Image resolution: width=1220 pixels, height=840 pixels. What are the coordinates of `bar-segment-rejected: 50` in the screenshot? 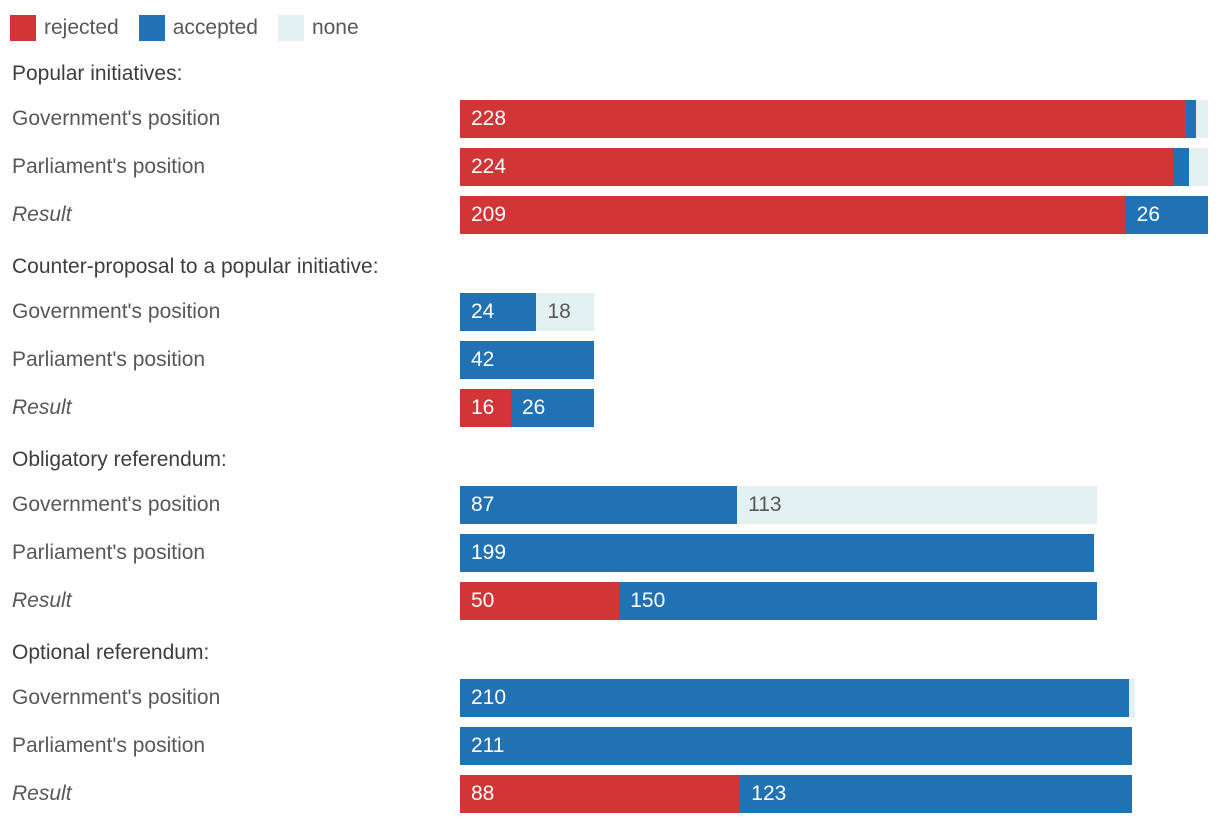 It's located at (540, 601).